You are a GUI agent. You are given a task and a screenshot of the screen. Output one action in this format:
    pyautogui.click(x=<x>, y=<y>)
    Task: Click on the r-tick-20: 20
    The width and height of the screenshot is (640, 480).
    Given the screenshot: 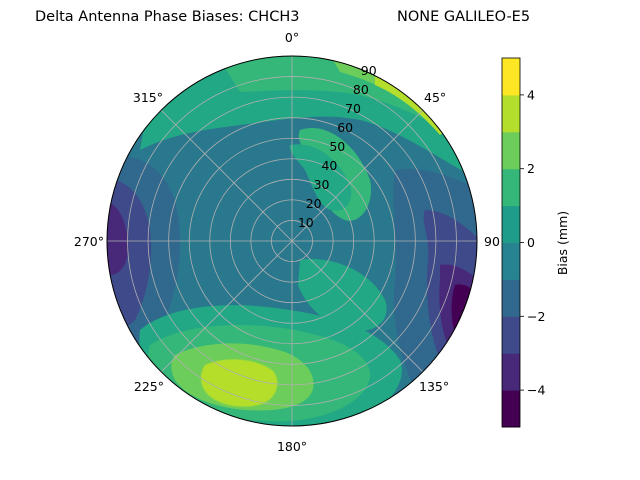 What is the action you would take?
    pyautogui.click(x=314, y=203)
    